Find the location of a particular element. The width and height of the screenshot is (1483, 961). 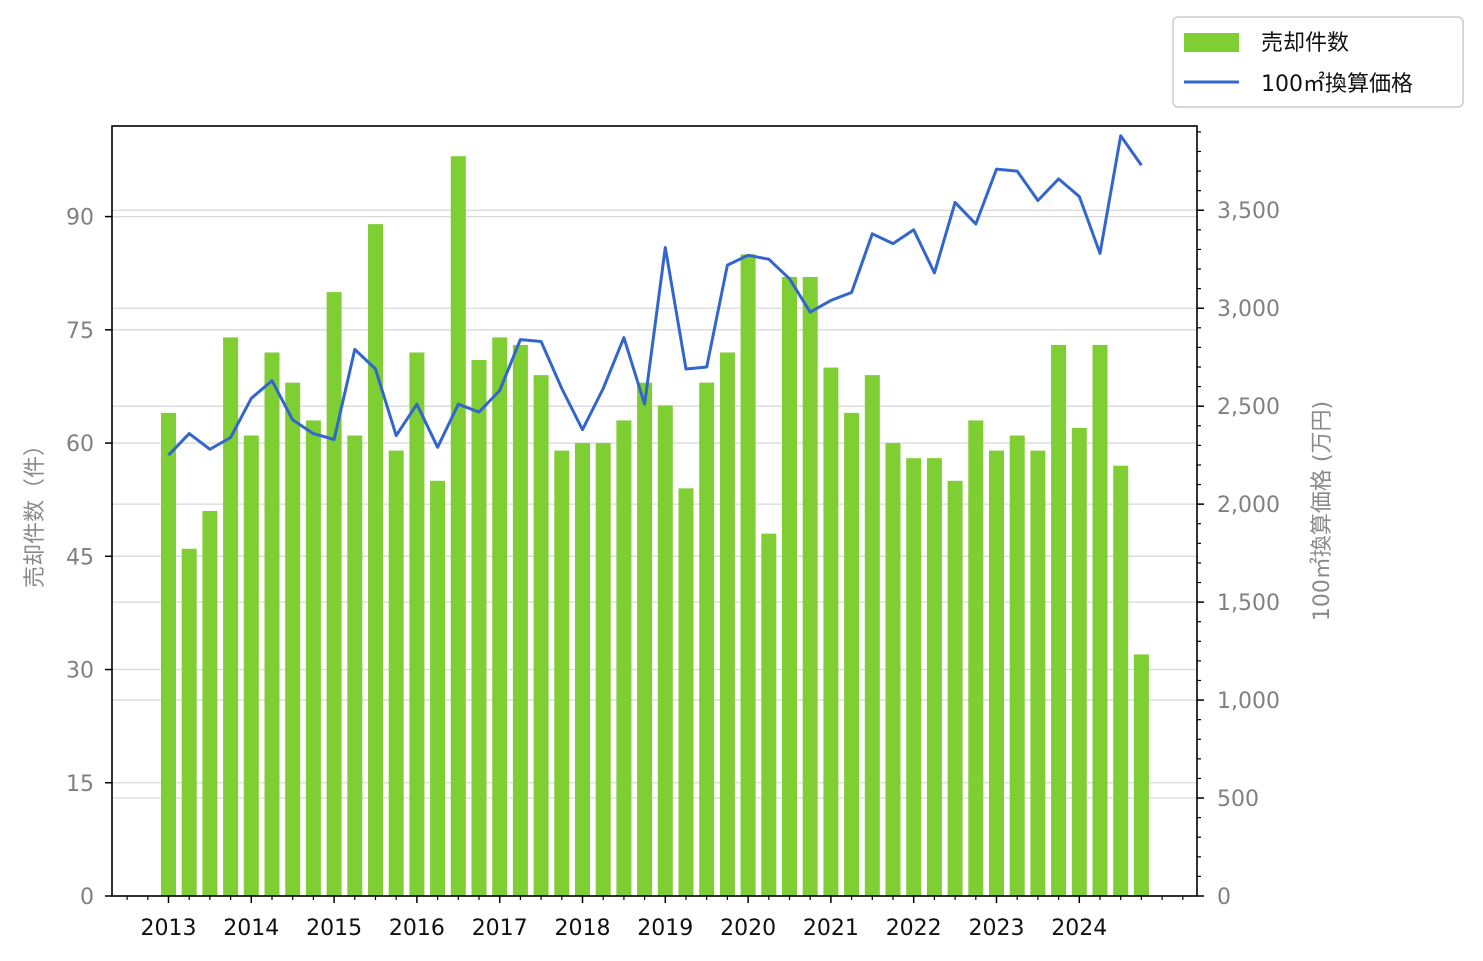

bar: 2021 Q4: 60 is located at coordinates (893, 669).